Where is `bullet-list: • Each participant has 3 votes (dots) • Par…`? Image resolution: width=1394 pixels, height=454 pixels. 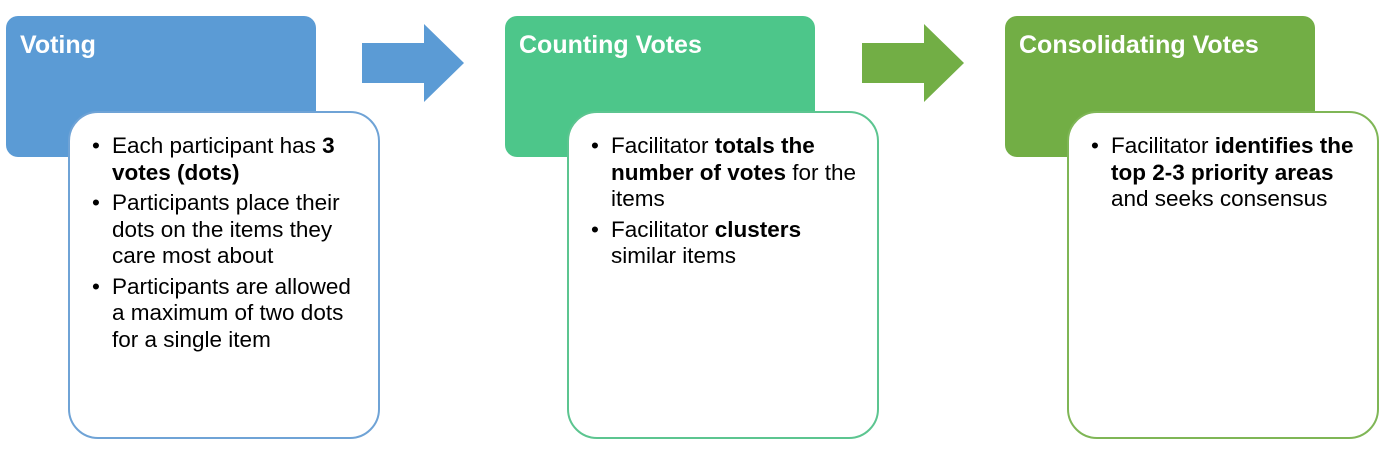
bullet-list: • Each participant has 3 votes (dots) • Par… is located at coordinates (228, 243).